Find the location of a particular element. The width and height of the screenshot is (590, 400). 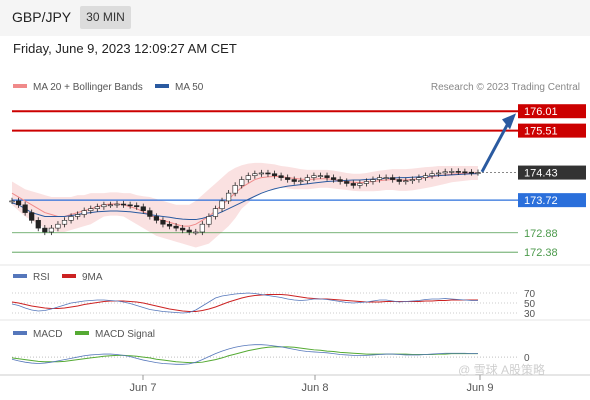

x-tick-label: Jun 8 is located at coordinates (315, 388).